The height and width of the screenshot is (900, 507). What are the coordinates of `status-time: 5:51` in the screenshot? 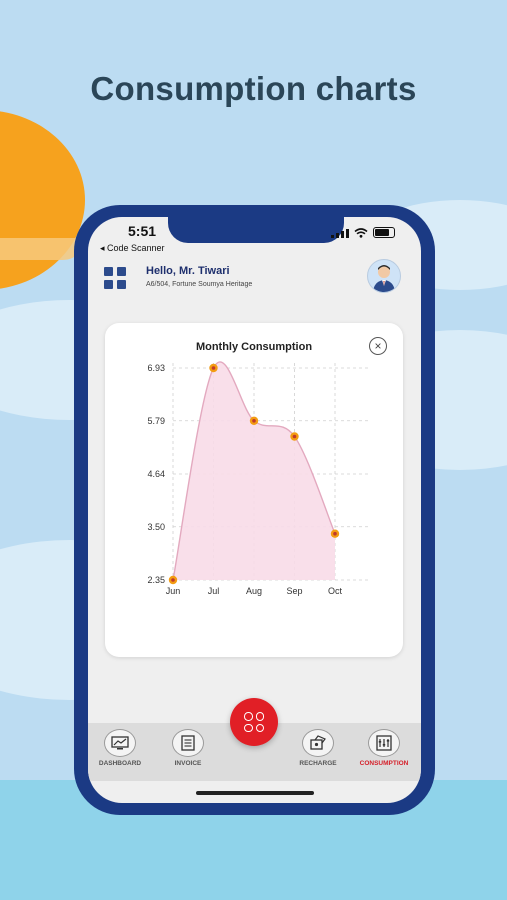 It's located at (142, 231).